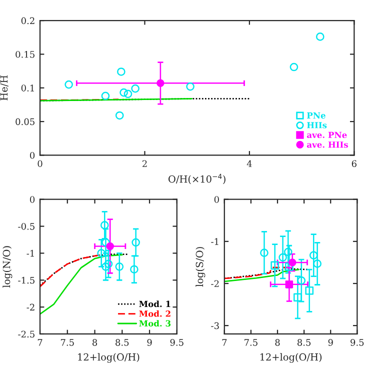 This screenshot has height=374, width=374. Describe the element at coordinates (25, 122) in the screenshot. I see `y-tick-label: 0.05` at that location.